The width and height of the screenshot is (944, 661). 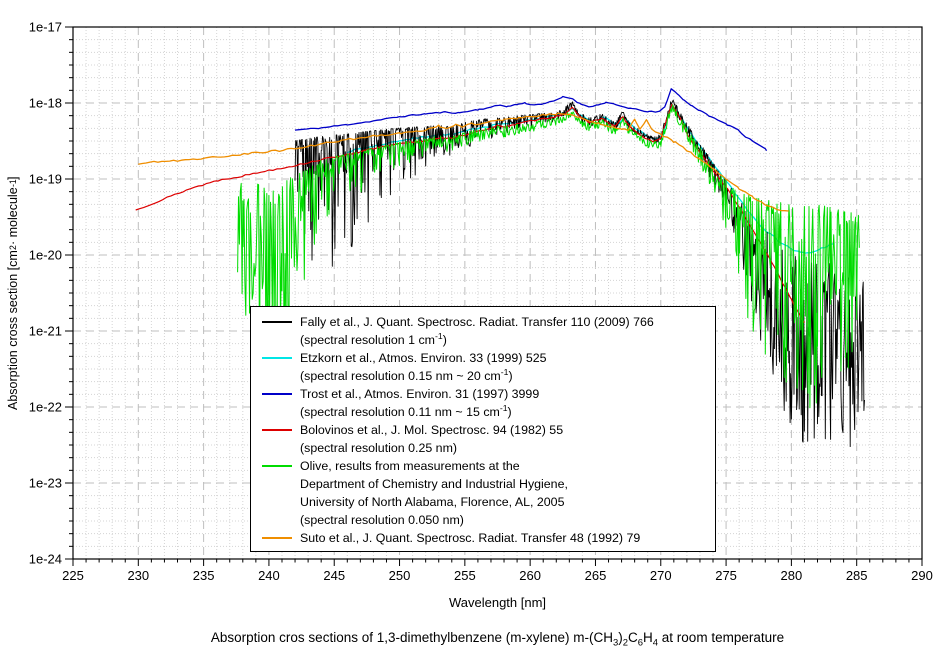 What do you see at coordinates (269, 575) in the screenshot?
I see `x-tick-label: 240` at bounding box center [269, 575].